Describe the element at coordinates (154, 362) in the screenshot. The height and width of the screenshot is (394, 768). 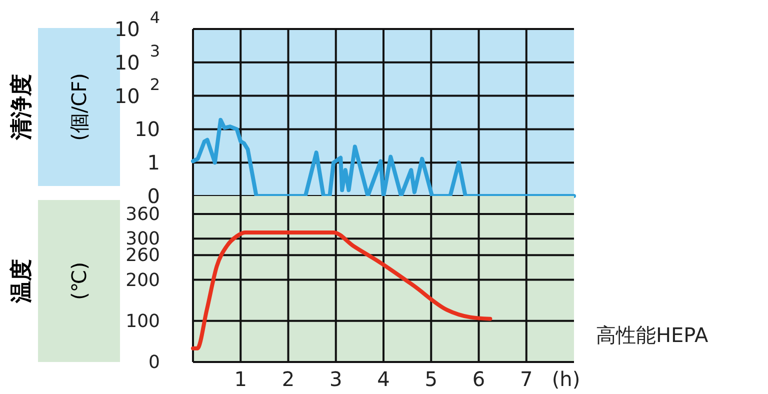
I see `y-tick-label: 0` at that location.